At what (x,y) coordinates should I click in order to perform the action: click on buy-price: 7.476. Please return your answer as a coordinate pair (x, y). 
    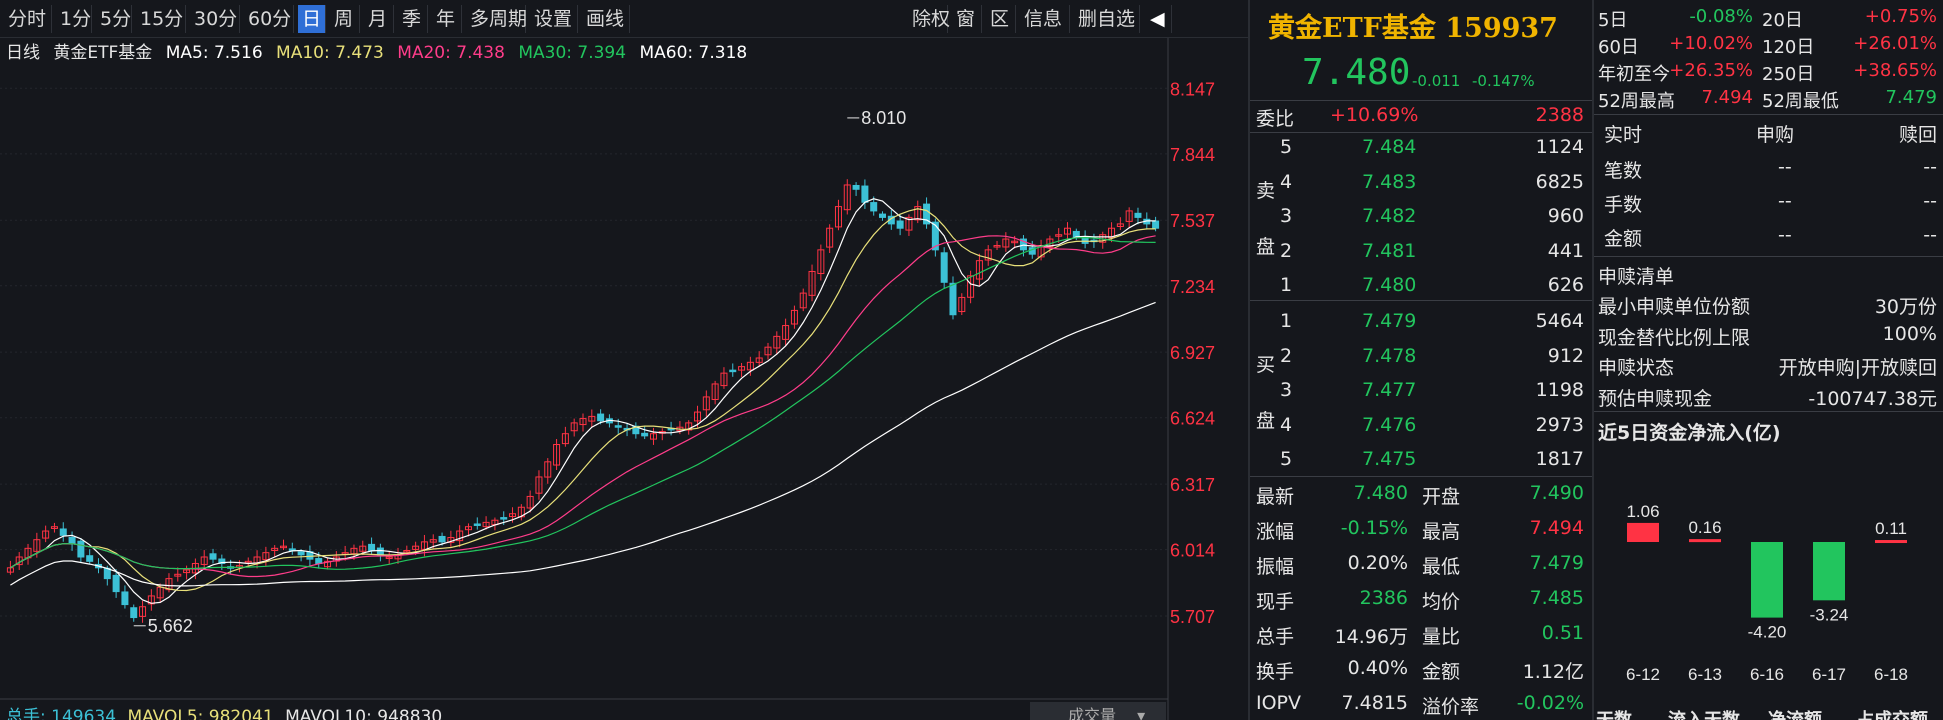
    Looking at the image, I should click on (1389, 424).